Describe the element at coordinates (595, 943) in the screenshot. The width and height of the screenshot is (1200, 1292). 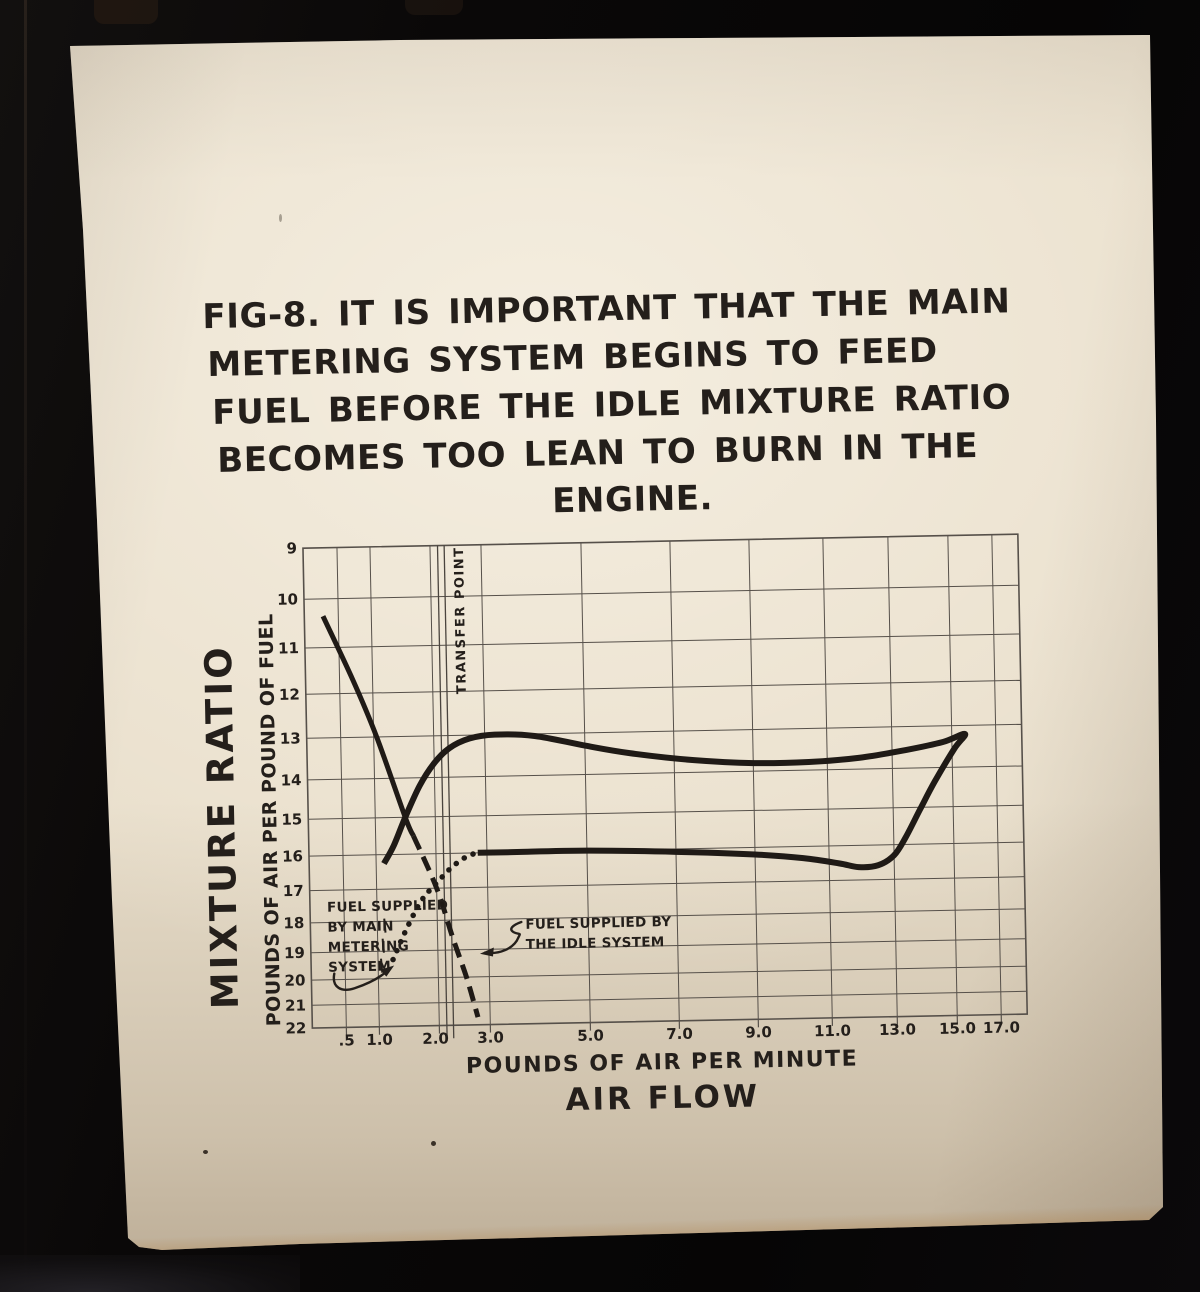
I see `svg-text: THE IDLE SYSTEM` at that location.